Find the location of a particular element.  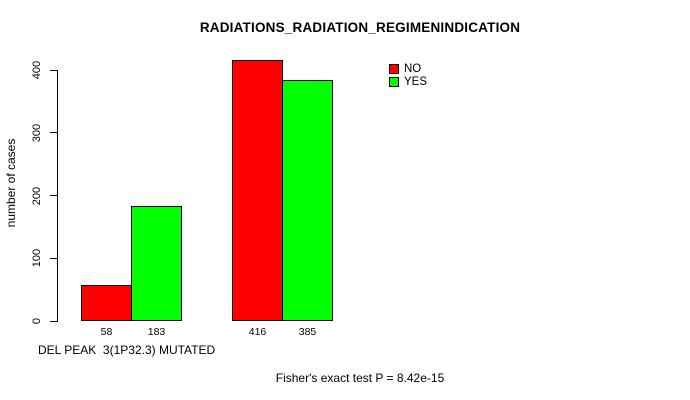

bar-yes-group2 is located at coordinates (307, 200).